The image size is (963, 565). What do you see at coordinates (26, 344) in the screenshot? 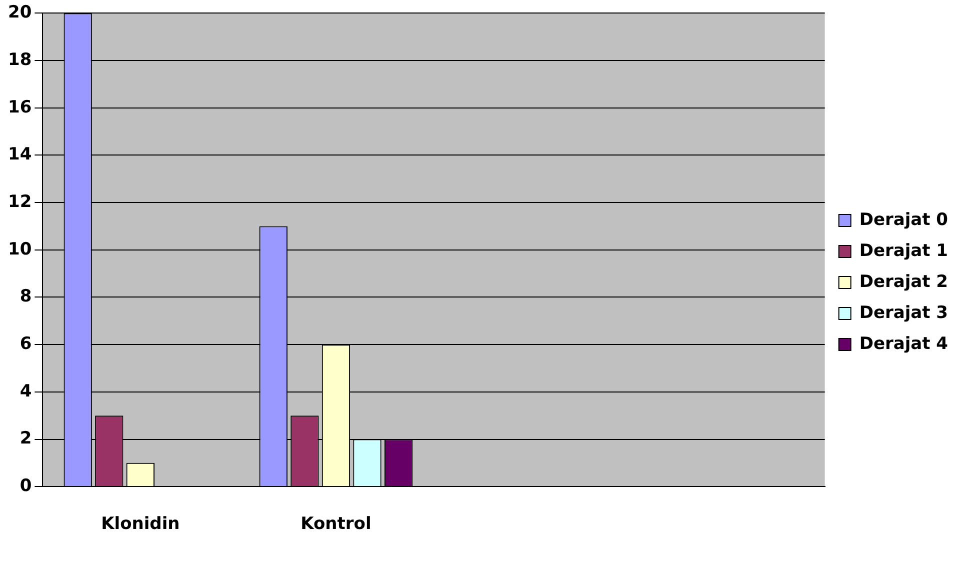
I see `y-tick-label: 6` at bounding box center [26, 344].